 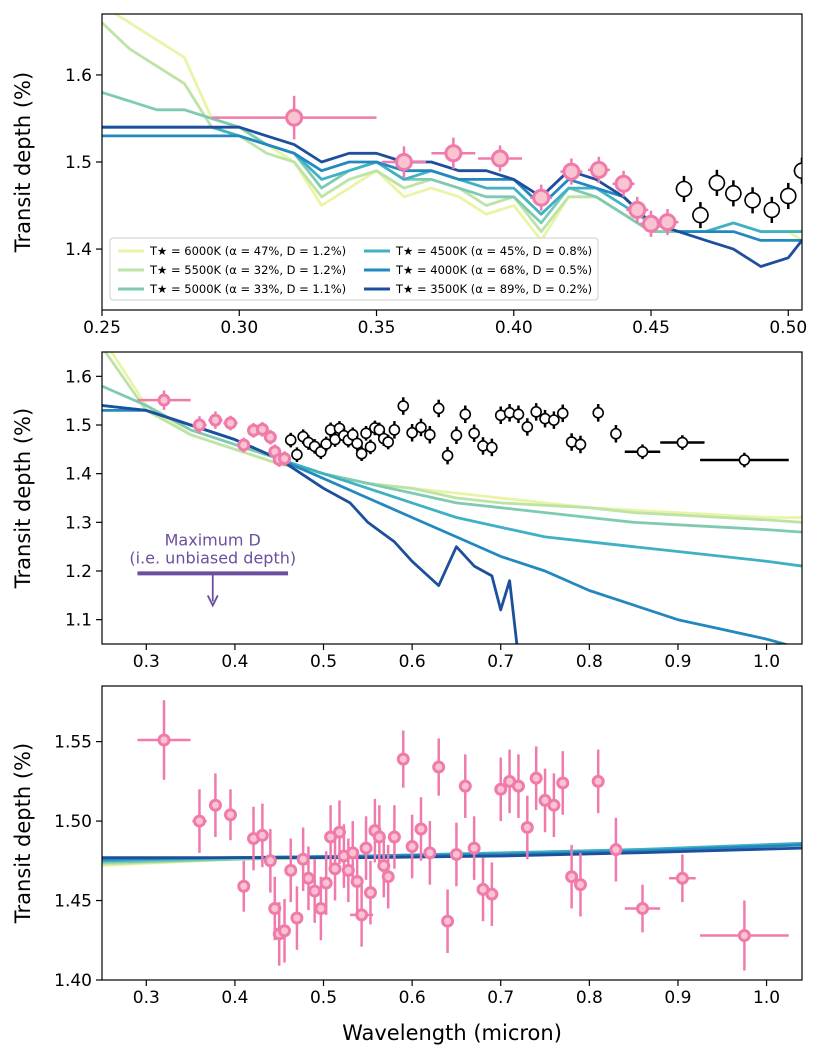 What do you see at coordinates (212, 557) in the screenshot?
I see `annotation-line-2: (i.e. unbiased depth)` at bounding box center [212, 557].